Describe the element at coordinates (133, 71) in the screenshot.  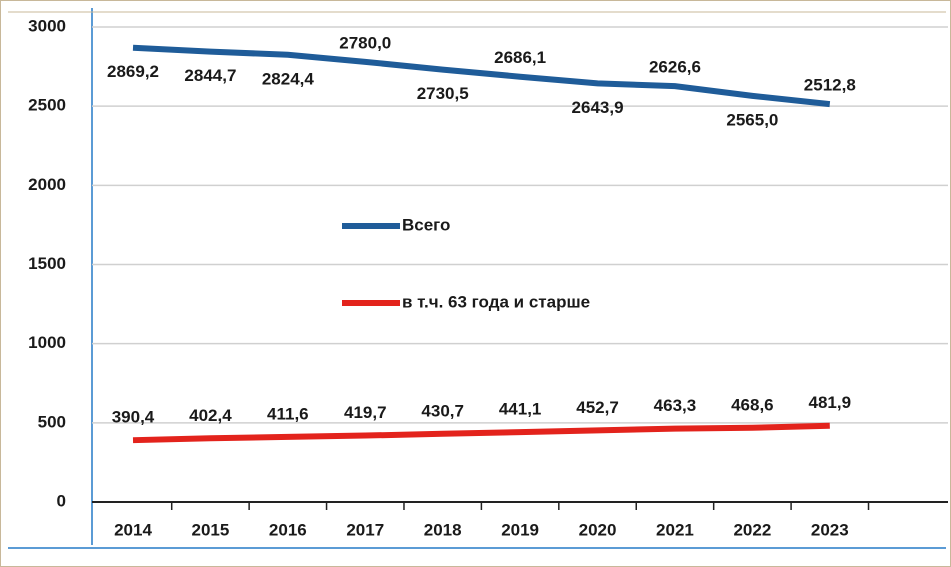
I see `data-label: 2869,2` at that location.